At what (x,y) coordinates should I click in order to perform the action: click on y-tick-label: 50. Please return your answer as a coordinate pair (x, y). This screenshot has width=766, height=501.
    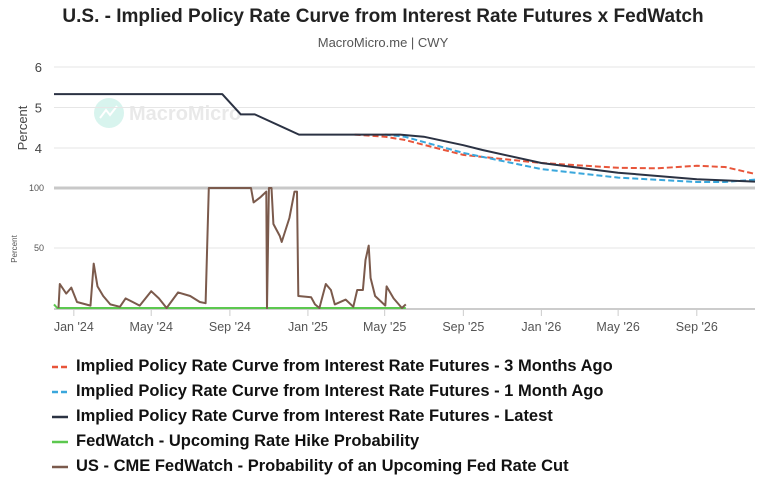
    Looking at the image, I should click on (39, 248).